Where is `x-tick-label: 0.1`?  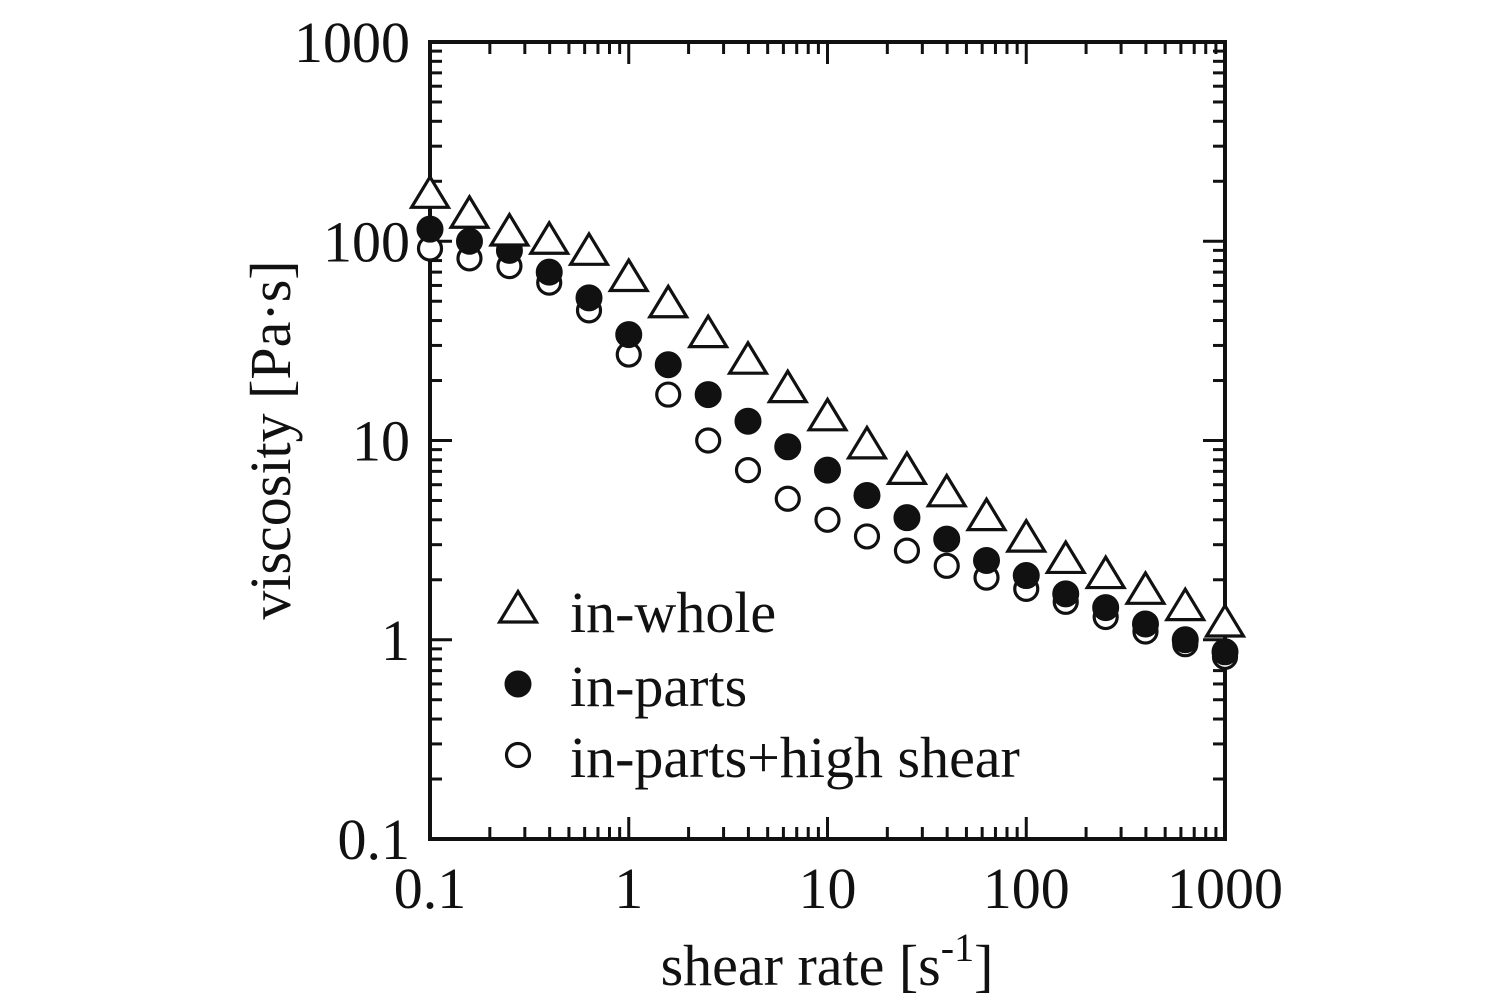 x-tick-label: 0.1 is located at coordinates (430, 888).